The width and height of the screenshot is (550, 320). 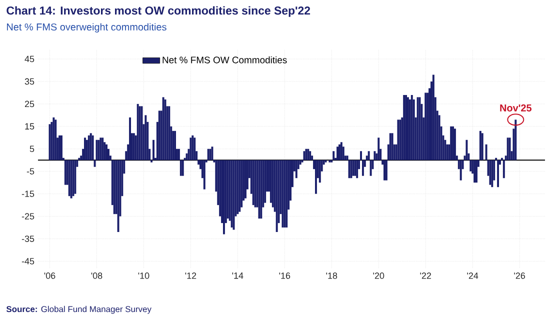 I want to click on x-tick-label: '18, so click(x=332, y=275).